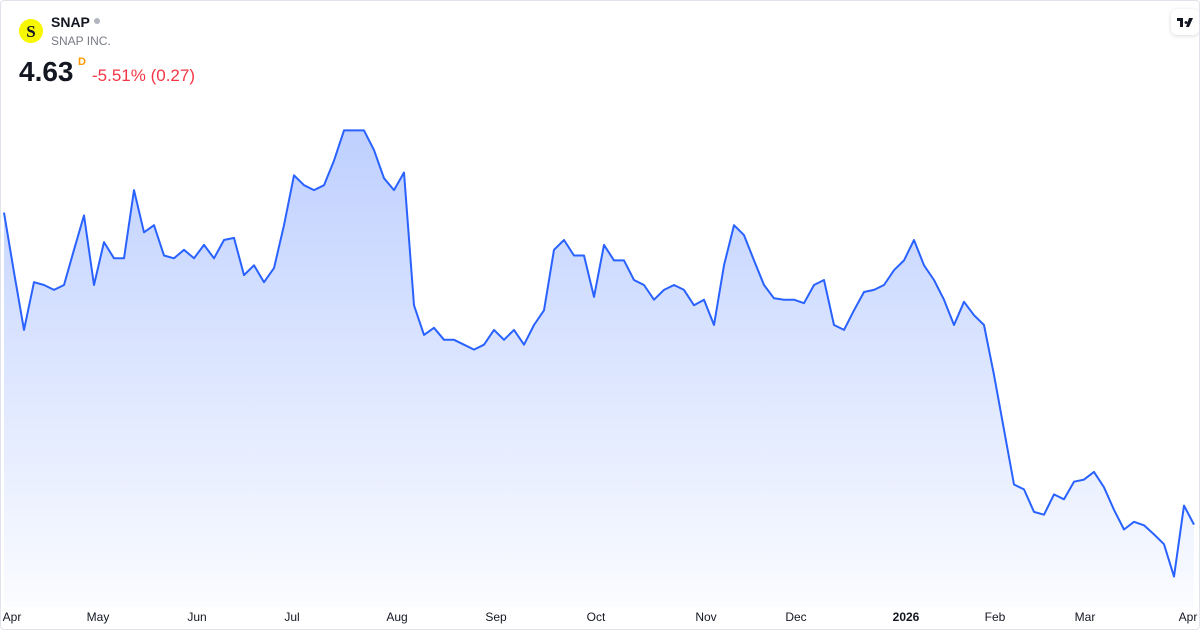 The height and width of the screenshot is (630, 1200). What do you see at coordinates (70, 22) in the screenshot?
I see `symbol: SNAP` at bounding box center [70, 22].